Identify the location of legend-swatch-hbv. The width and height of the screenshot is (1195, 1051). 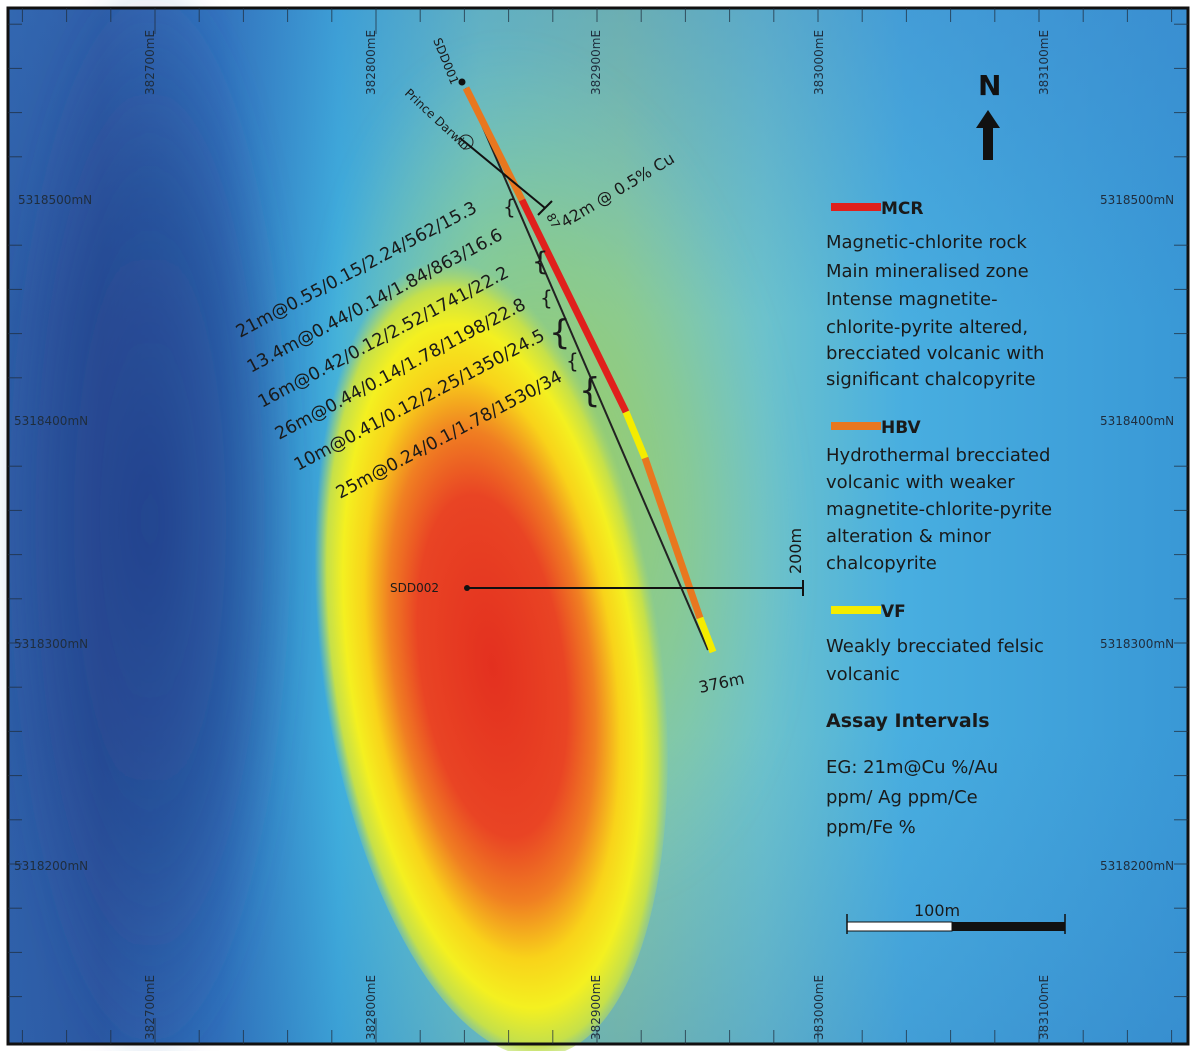
(856, 426).